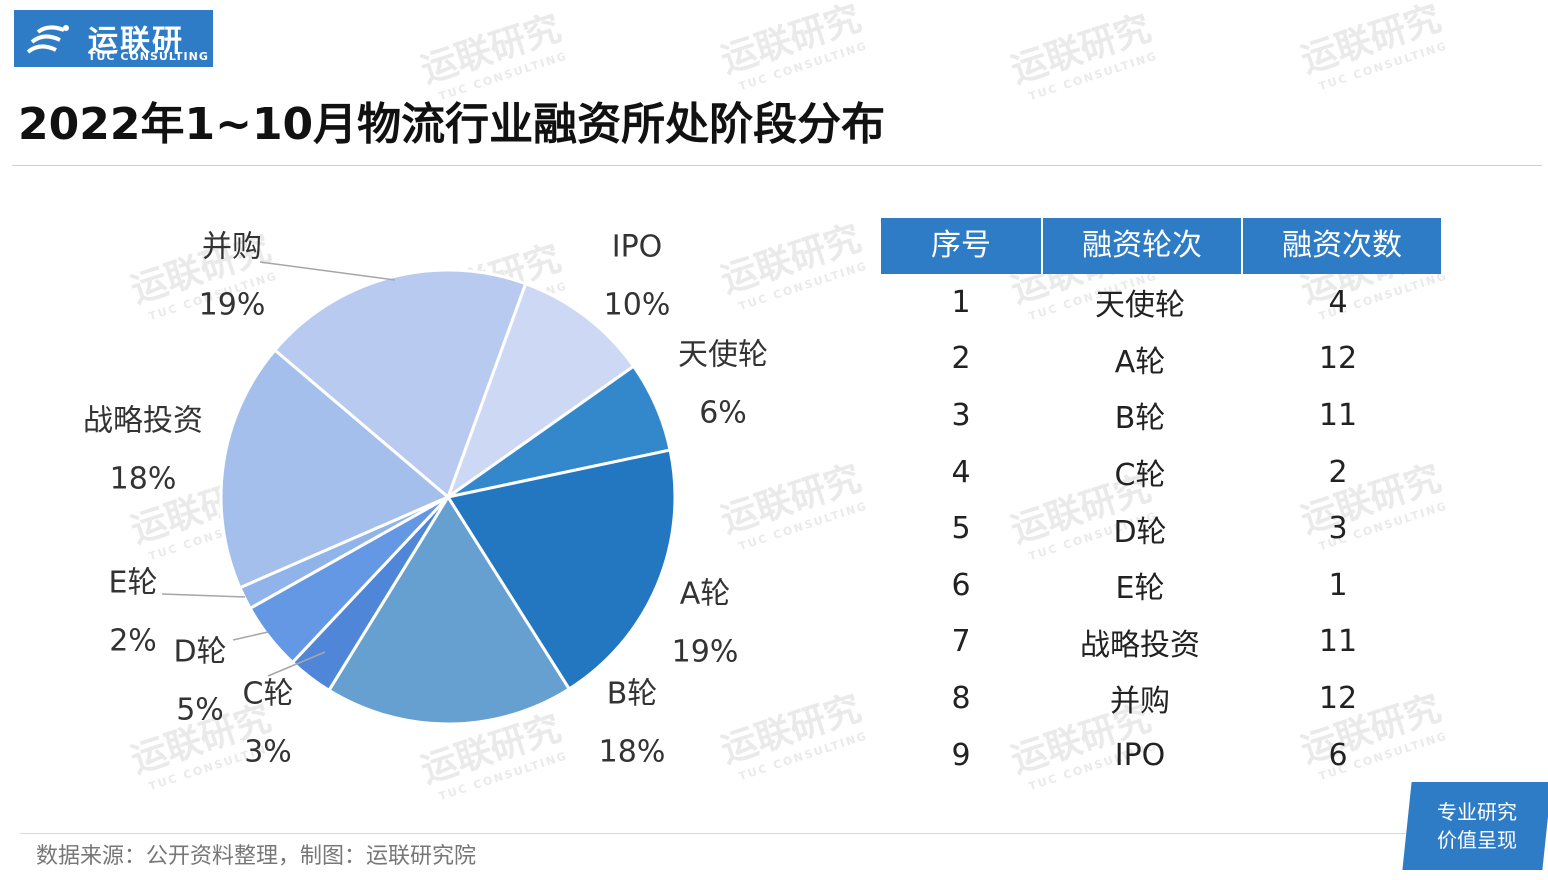 This screenshot has height=880, width=1548. Describe the element at coordinates (723, 355) in the screenshot. I see `slice-label: 天使轮` at that location.